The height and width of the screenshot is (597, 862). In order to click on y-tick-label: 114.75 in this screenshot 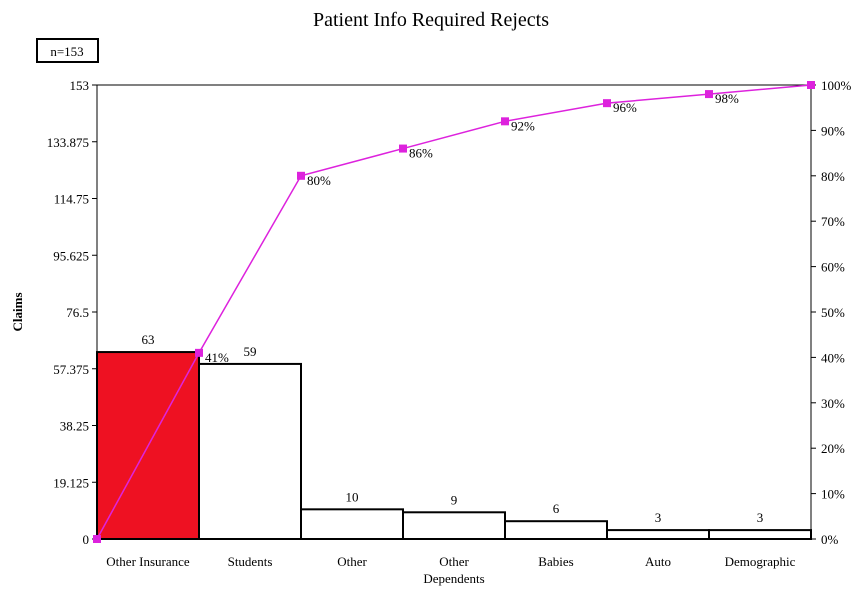, I will do `click(71, 199)`.